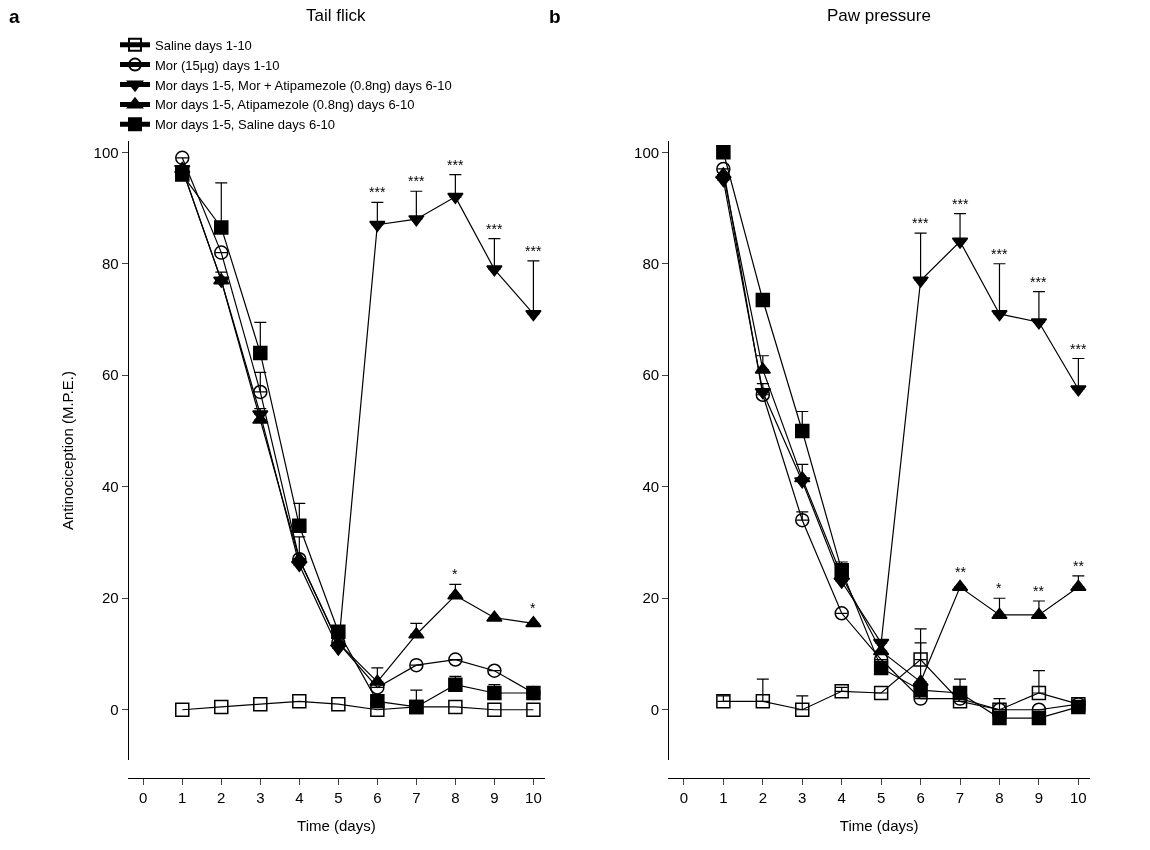 This screenshot has height=850, width=1150. I want to click on text: a, so click(14, 16).